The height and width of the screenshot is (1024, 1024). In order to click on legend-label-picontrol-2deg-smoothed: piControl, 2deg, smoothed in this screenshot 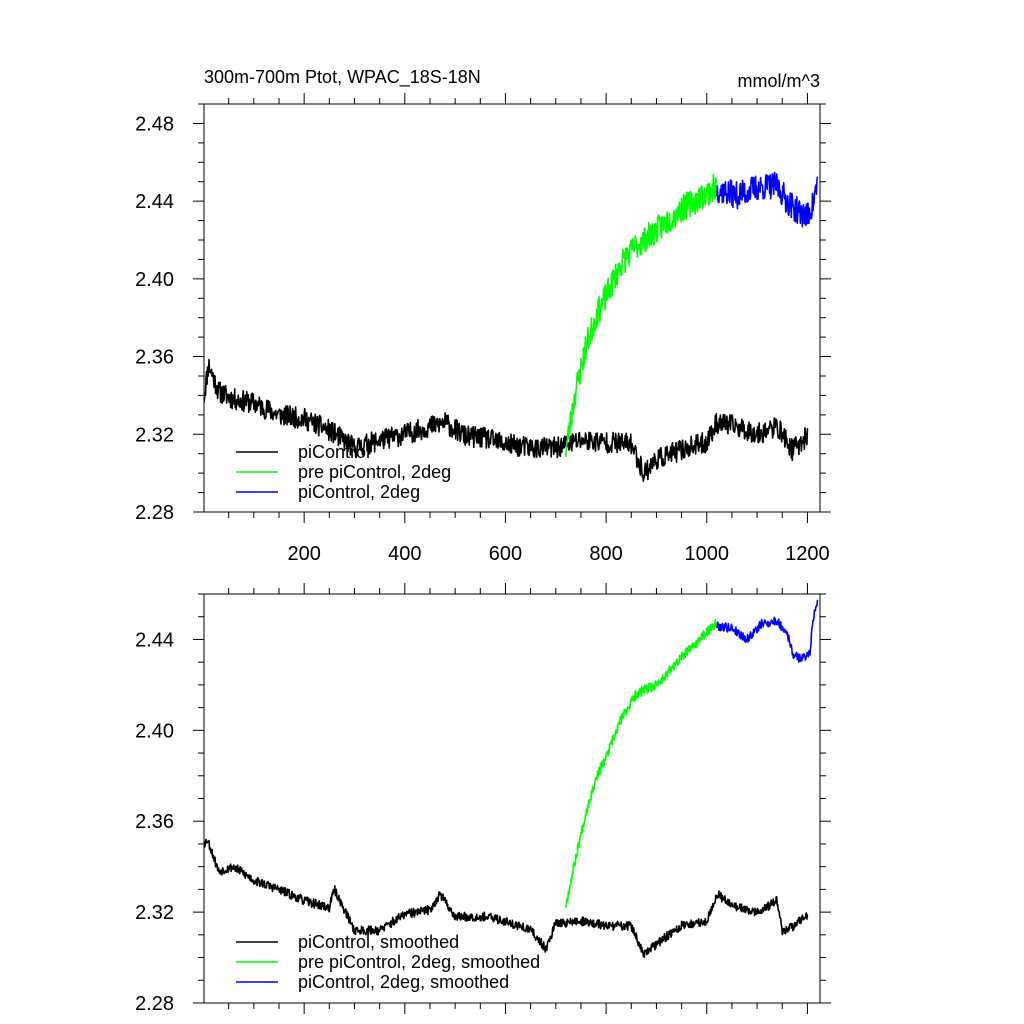, I will do `click(403, 982)`.